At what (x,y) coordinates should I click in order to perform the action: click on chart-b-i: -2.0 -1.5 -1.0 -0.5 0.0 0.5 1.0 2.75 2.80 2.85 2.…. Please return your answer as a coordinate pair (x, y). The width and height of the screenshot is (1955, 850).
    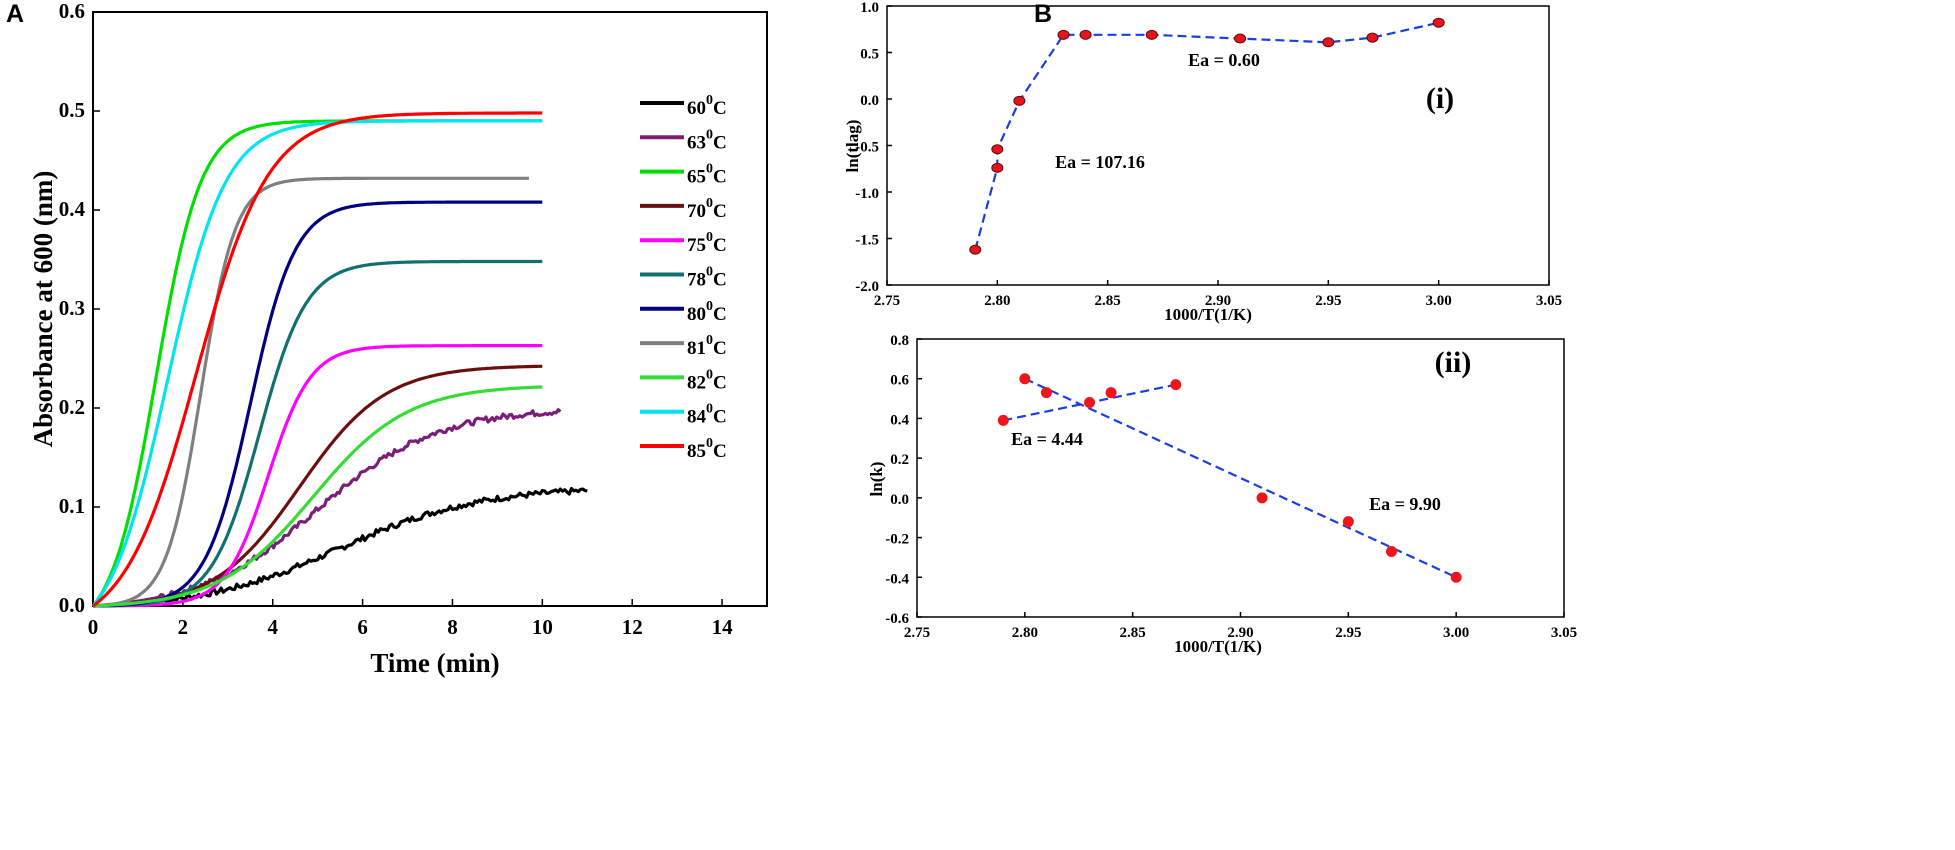
    Looking at the image, I should click on (1202, 162).